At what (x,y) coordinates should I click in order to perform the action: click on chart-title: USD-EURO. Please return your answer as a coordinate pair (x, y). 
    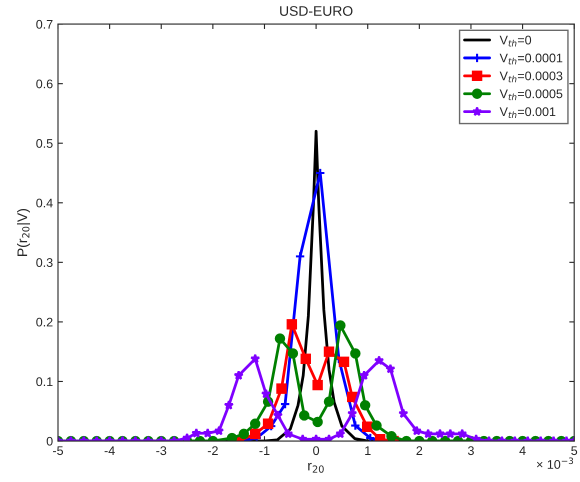
    Looking at the image, I should click on (316, 11).